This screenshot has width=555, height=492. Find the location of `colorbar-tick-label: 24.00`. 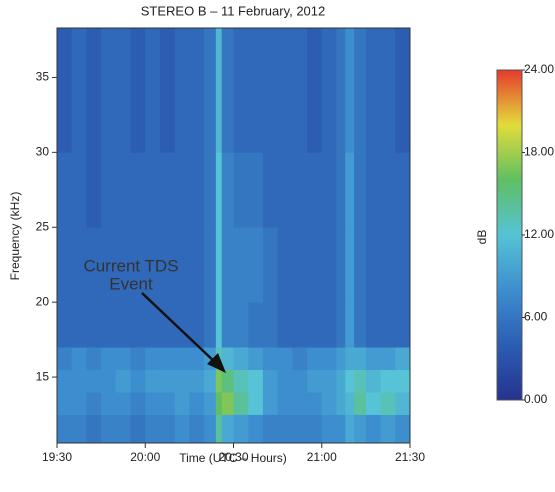

colorbar-tick-label: 24.00 is located at coordinates (539, 69).